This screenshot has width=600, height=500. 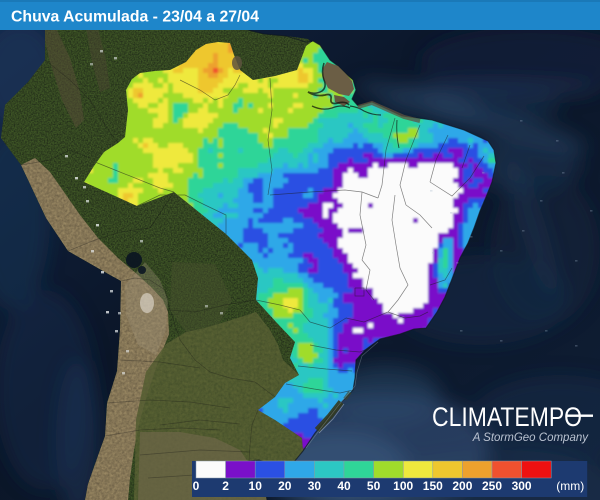 What do you see at coordinates (135, 17) in the screenshot?
I see `svg-text:Chuva Acumulada - 23/04 a 27/0: Chuva Acumulada - 23/04 a 27/04` at bounding box center [135, 17].